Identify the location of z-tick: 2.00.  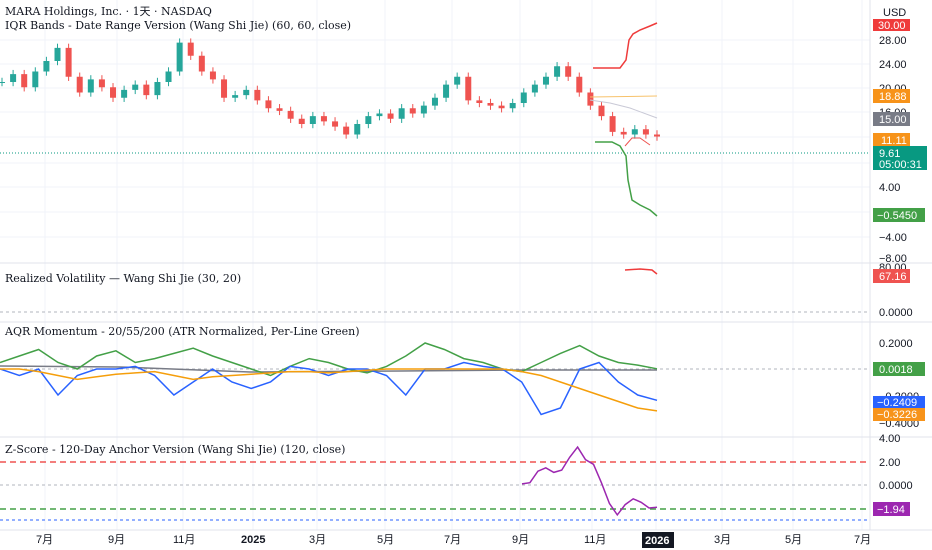
(889, 463).